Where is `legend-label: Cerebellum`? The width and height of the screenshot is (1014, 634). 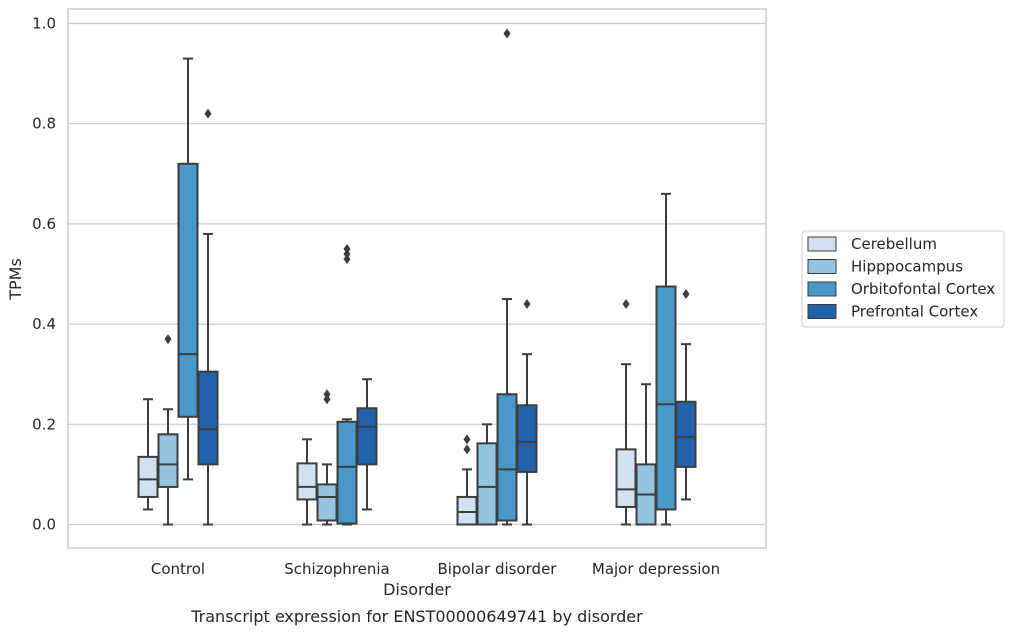 legend-label: Cerebellum is located at coordinates (894, 244).